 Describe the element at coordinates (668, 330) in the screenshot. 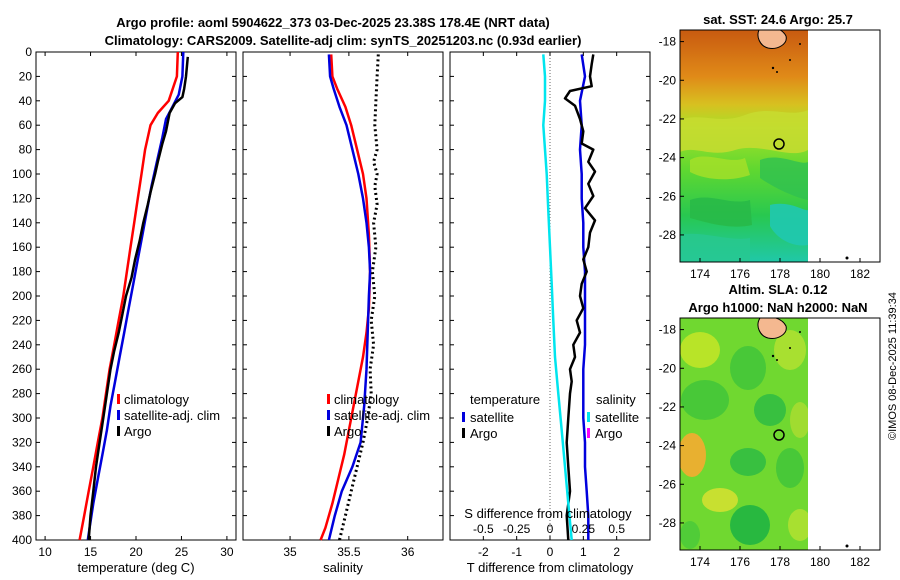

I see `sla_map-ytick-label: -18` at that location.